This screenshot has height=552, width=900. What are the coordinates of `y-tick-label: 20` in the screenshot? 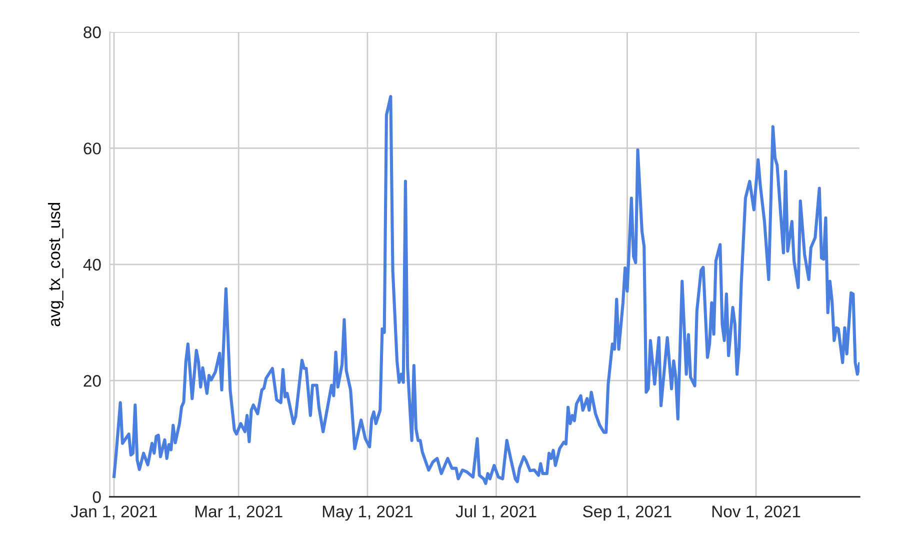 It's located at (92, 381).